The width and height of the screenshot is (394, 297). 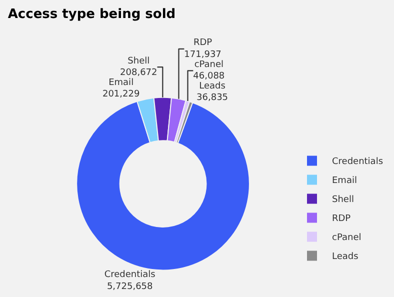 What do you see at coordinates (209, 77) in the screenshot?
I see `data-label: 46,088` at bounding box center [209, 77].